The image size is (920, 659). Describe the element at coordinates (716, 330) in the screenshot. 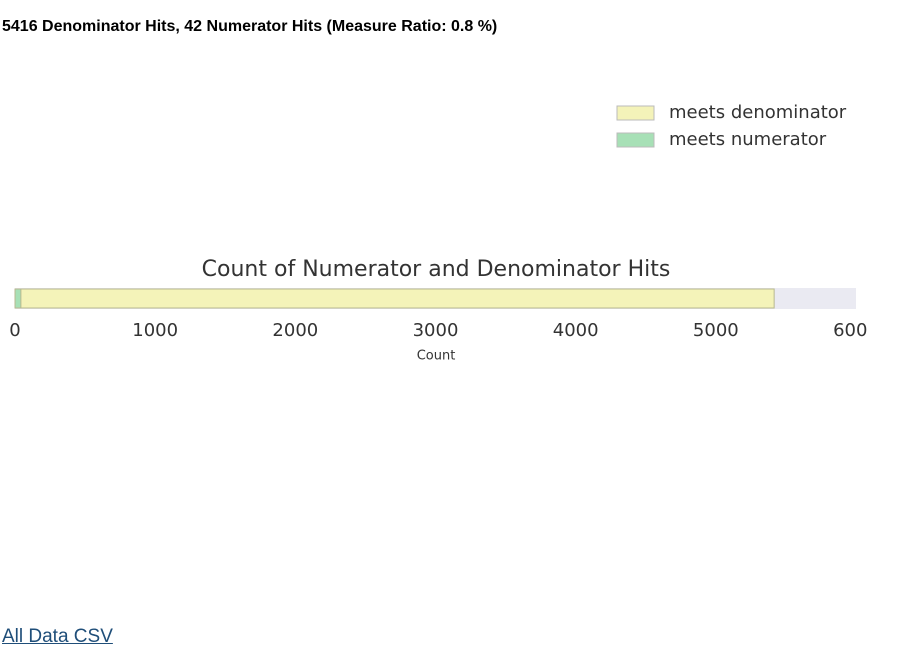

I see `x-tick-label: 5000` at that location.